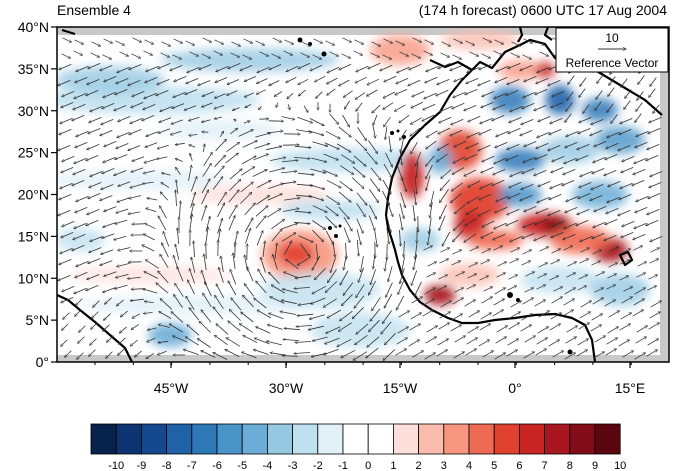 Image resolution: width=673 pixels, height=471 pixels. Describe the element at coordinates (128, 439) in the screenshot. I see `colorbar-swatch` at that location.